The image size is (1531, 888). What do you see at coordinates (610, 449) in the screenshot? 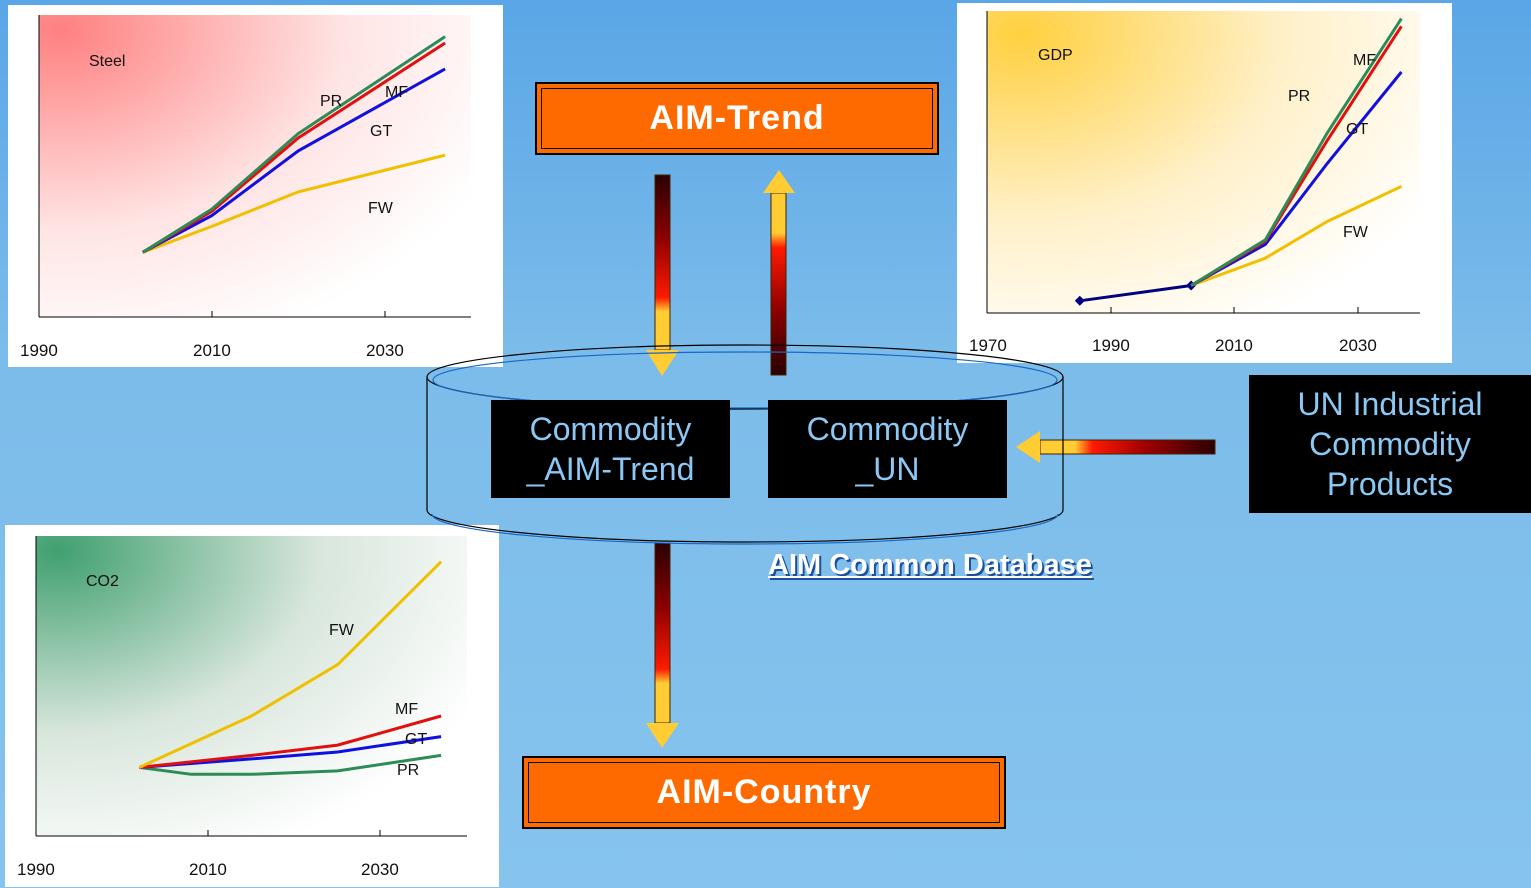
I see `commodity-aim-trend-box: Commodity _AIM-Trend` at bounding box center [610, 449].